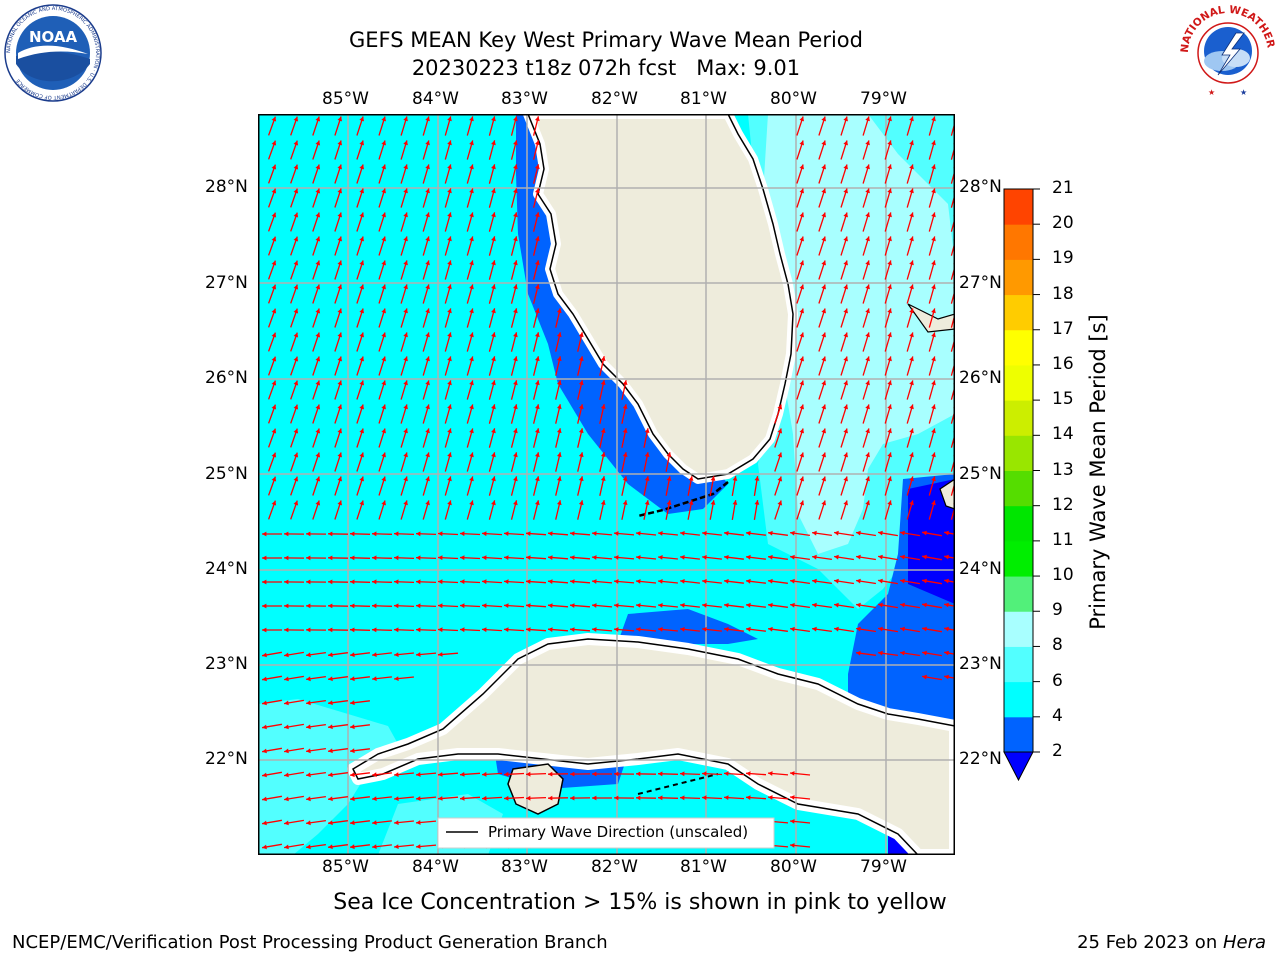 Image resolution: width=1280 pixels, height=960 pixels. Describe the element at coordinates (614, 867) in the screenshot. I see `lon-label-bottom: 82°W` at that location.